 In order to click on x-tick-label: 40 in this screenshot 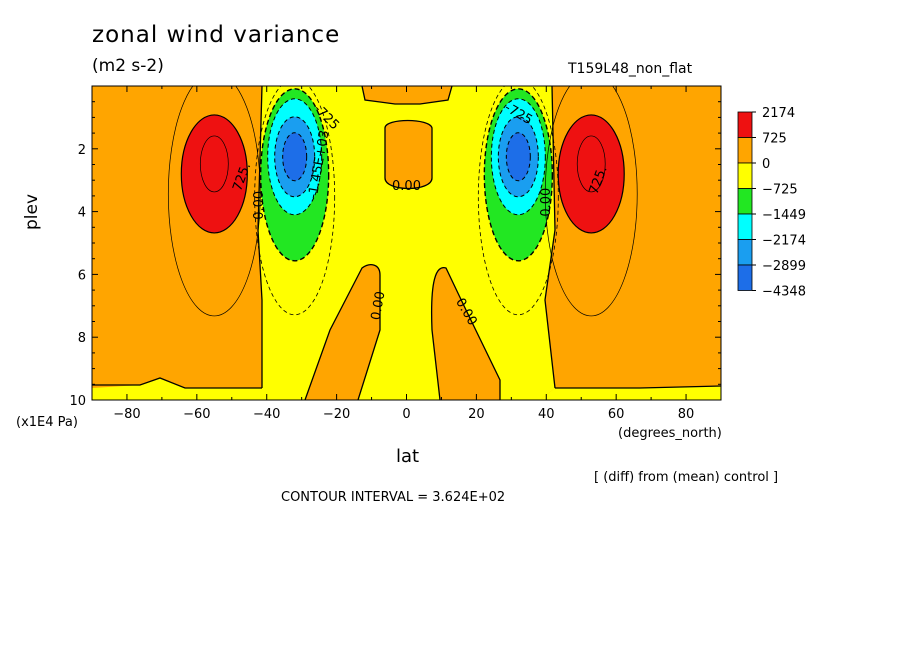, I will do `click(546, 414)`.